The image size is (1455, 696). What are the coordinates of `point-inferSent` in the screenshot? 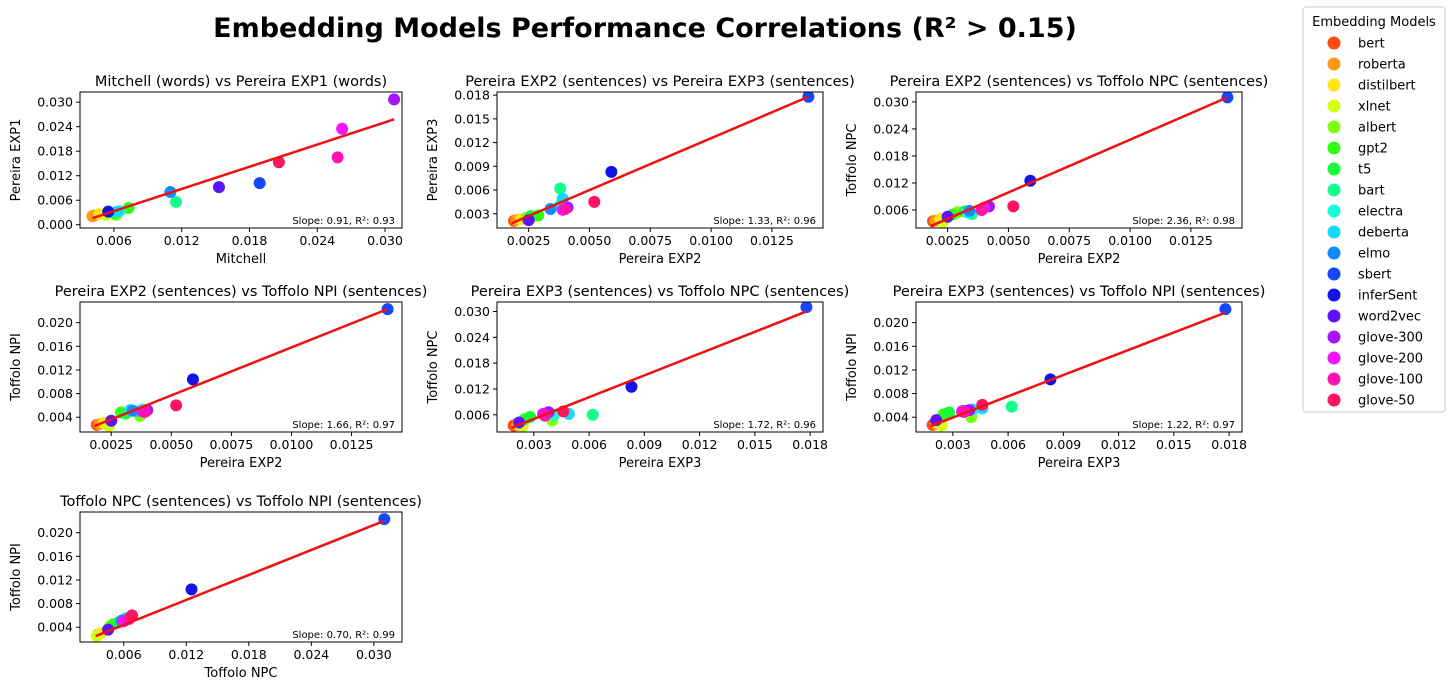 It's located at (611, 171).